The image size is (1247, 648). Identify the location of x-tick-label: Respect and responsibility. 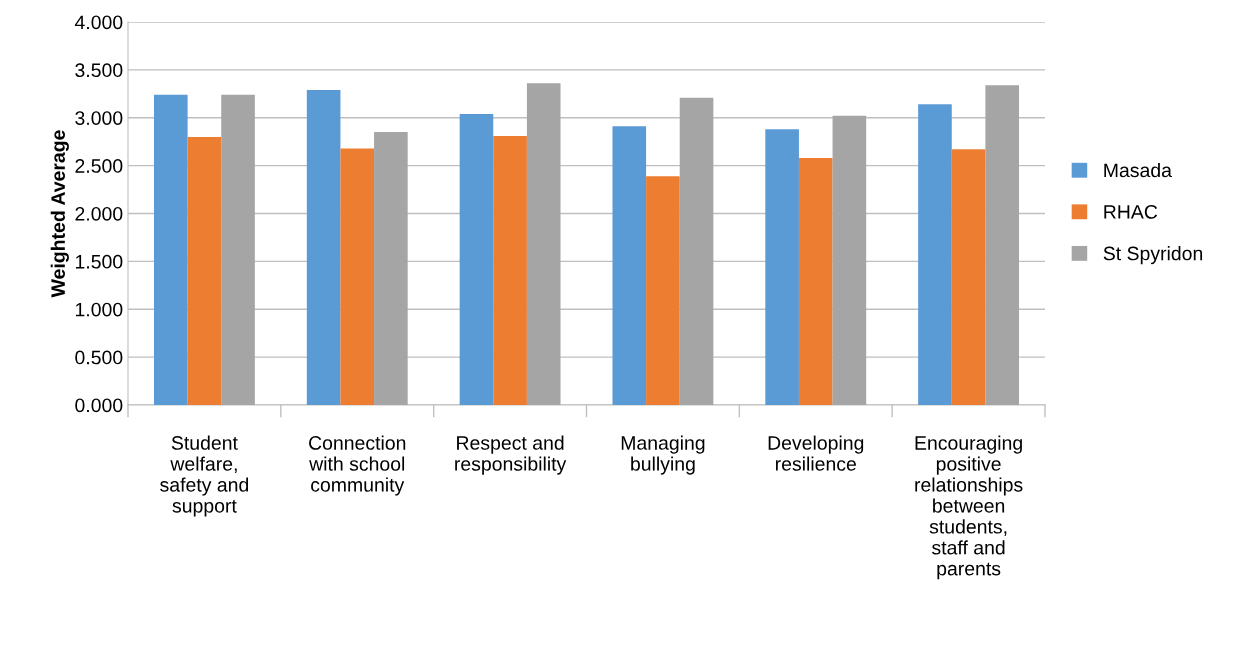
(511, 455).